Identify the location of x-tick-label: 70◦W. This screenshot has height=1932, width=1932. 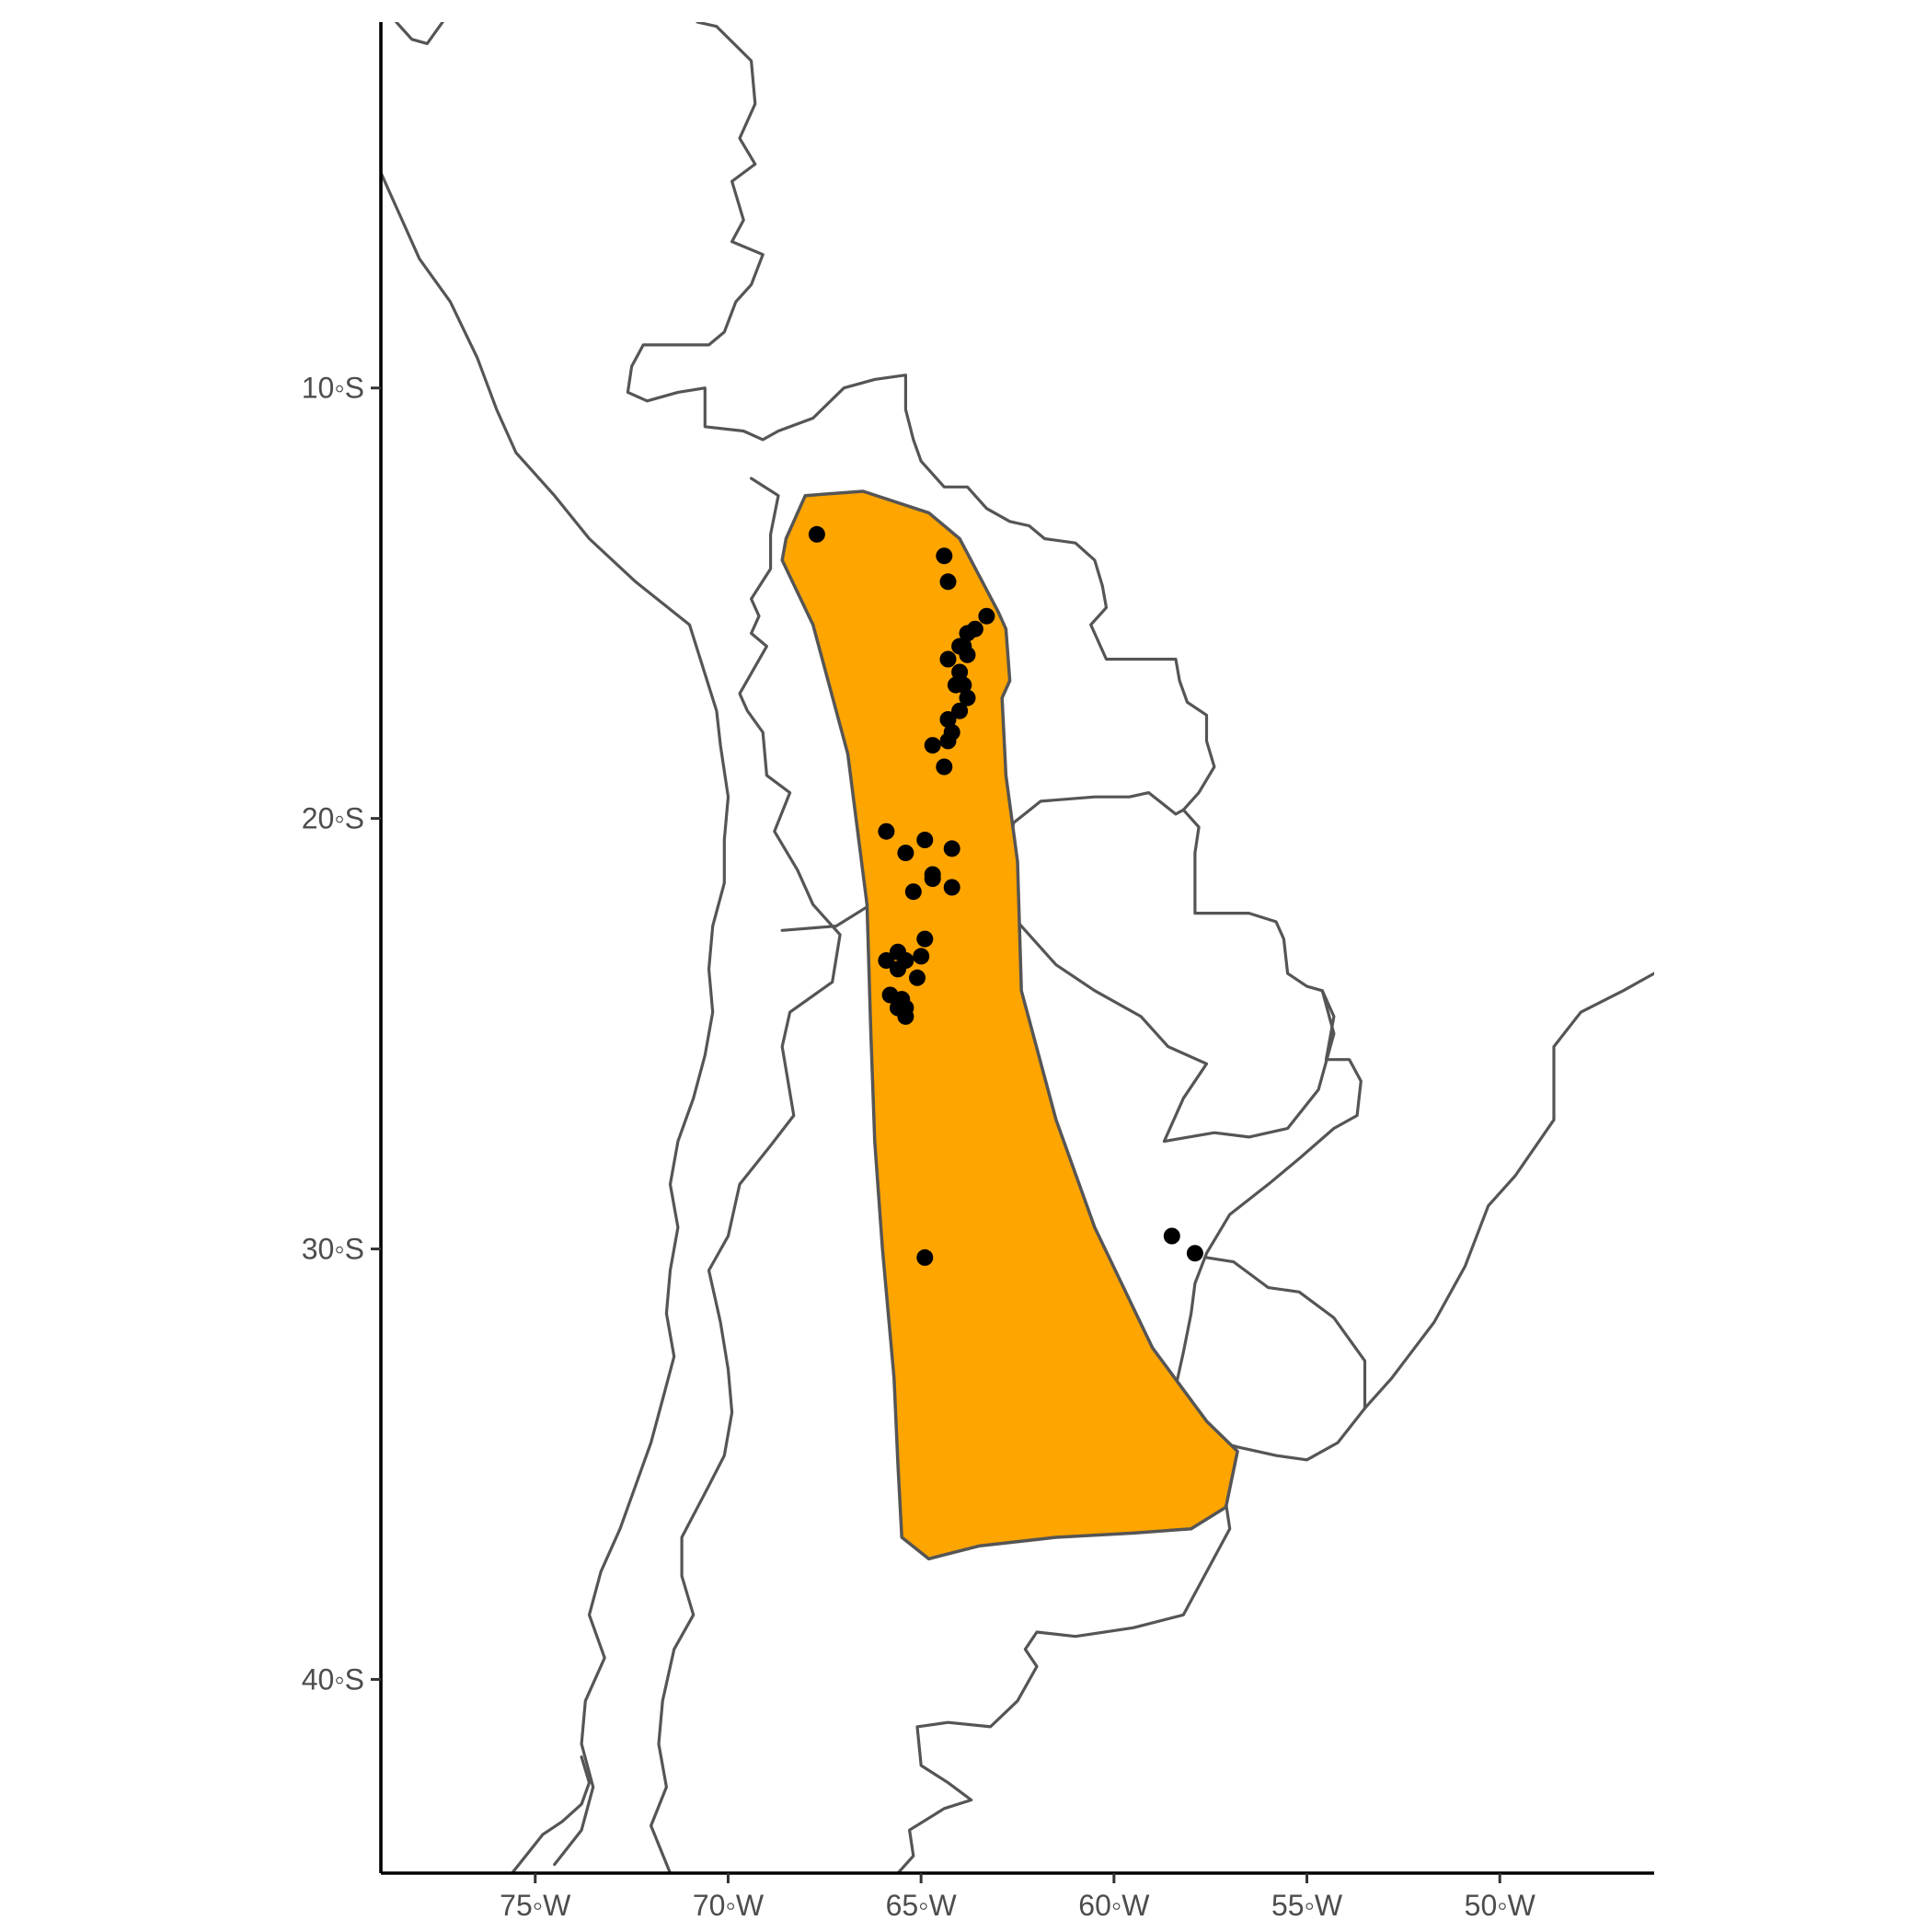
(729, 1905).